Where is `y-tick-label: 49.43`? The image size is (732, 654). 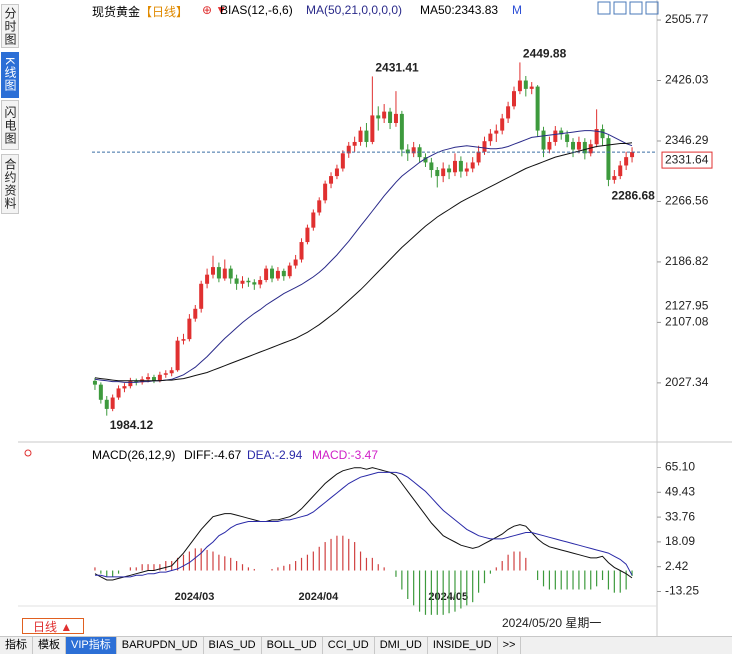
y-tick-label: 49.43 is located at coordinates (680, 491).